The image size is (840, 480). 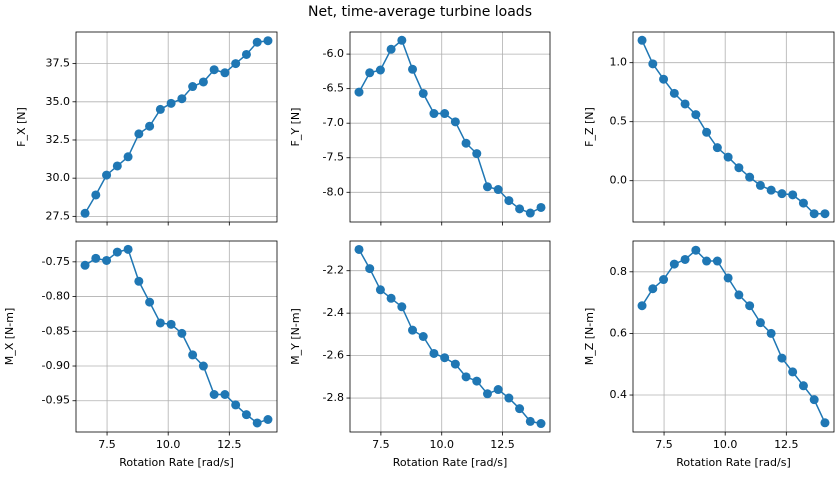 What do you see at coordinates (333, 53) in the screenshot?
I see `y-tick-label: -6.0` at bounding box center [333, 53].